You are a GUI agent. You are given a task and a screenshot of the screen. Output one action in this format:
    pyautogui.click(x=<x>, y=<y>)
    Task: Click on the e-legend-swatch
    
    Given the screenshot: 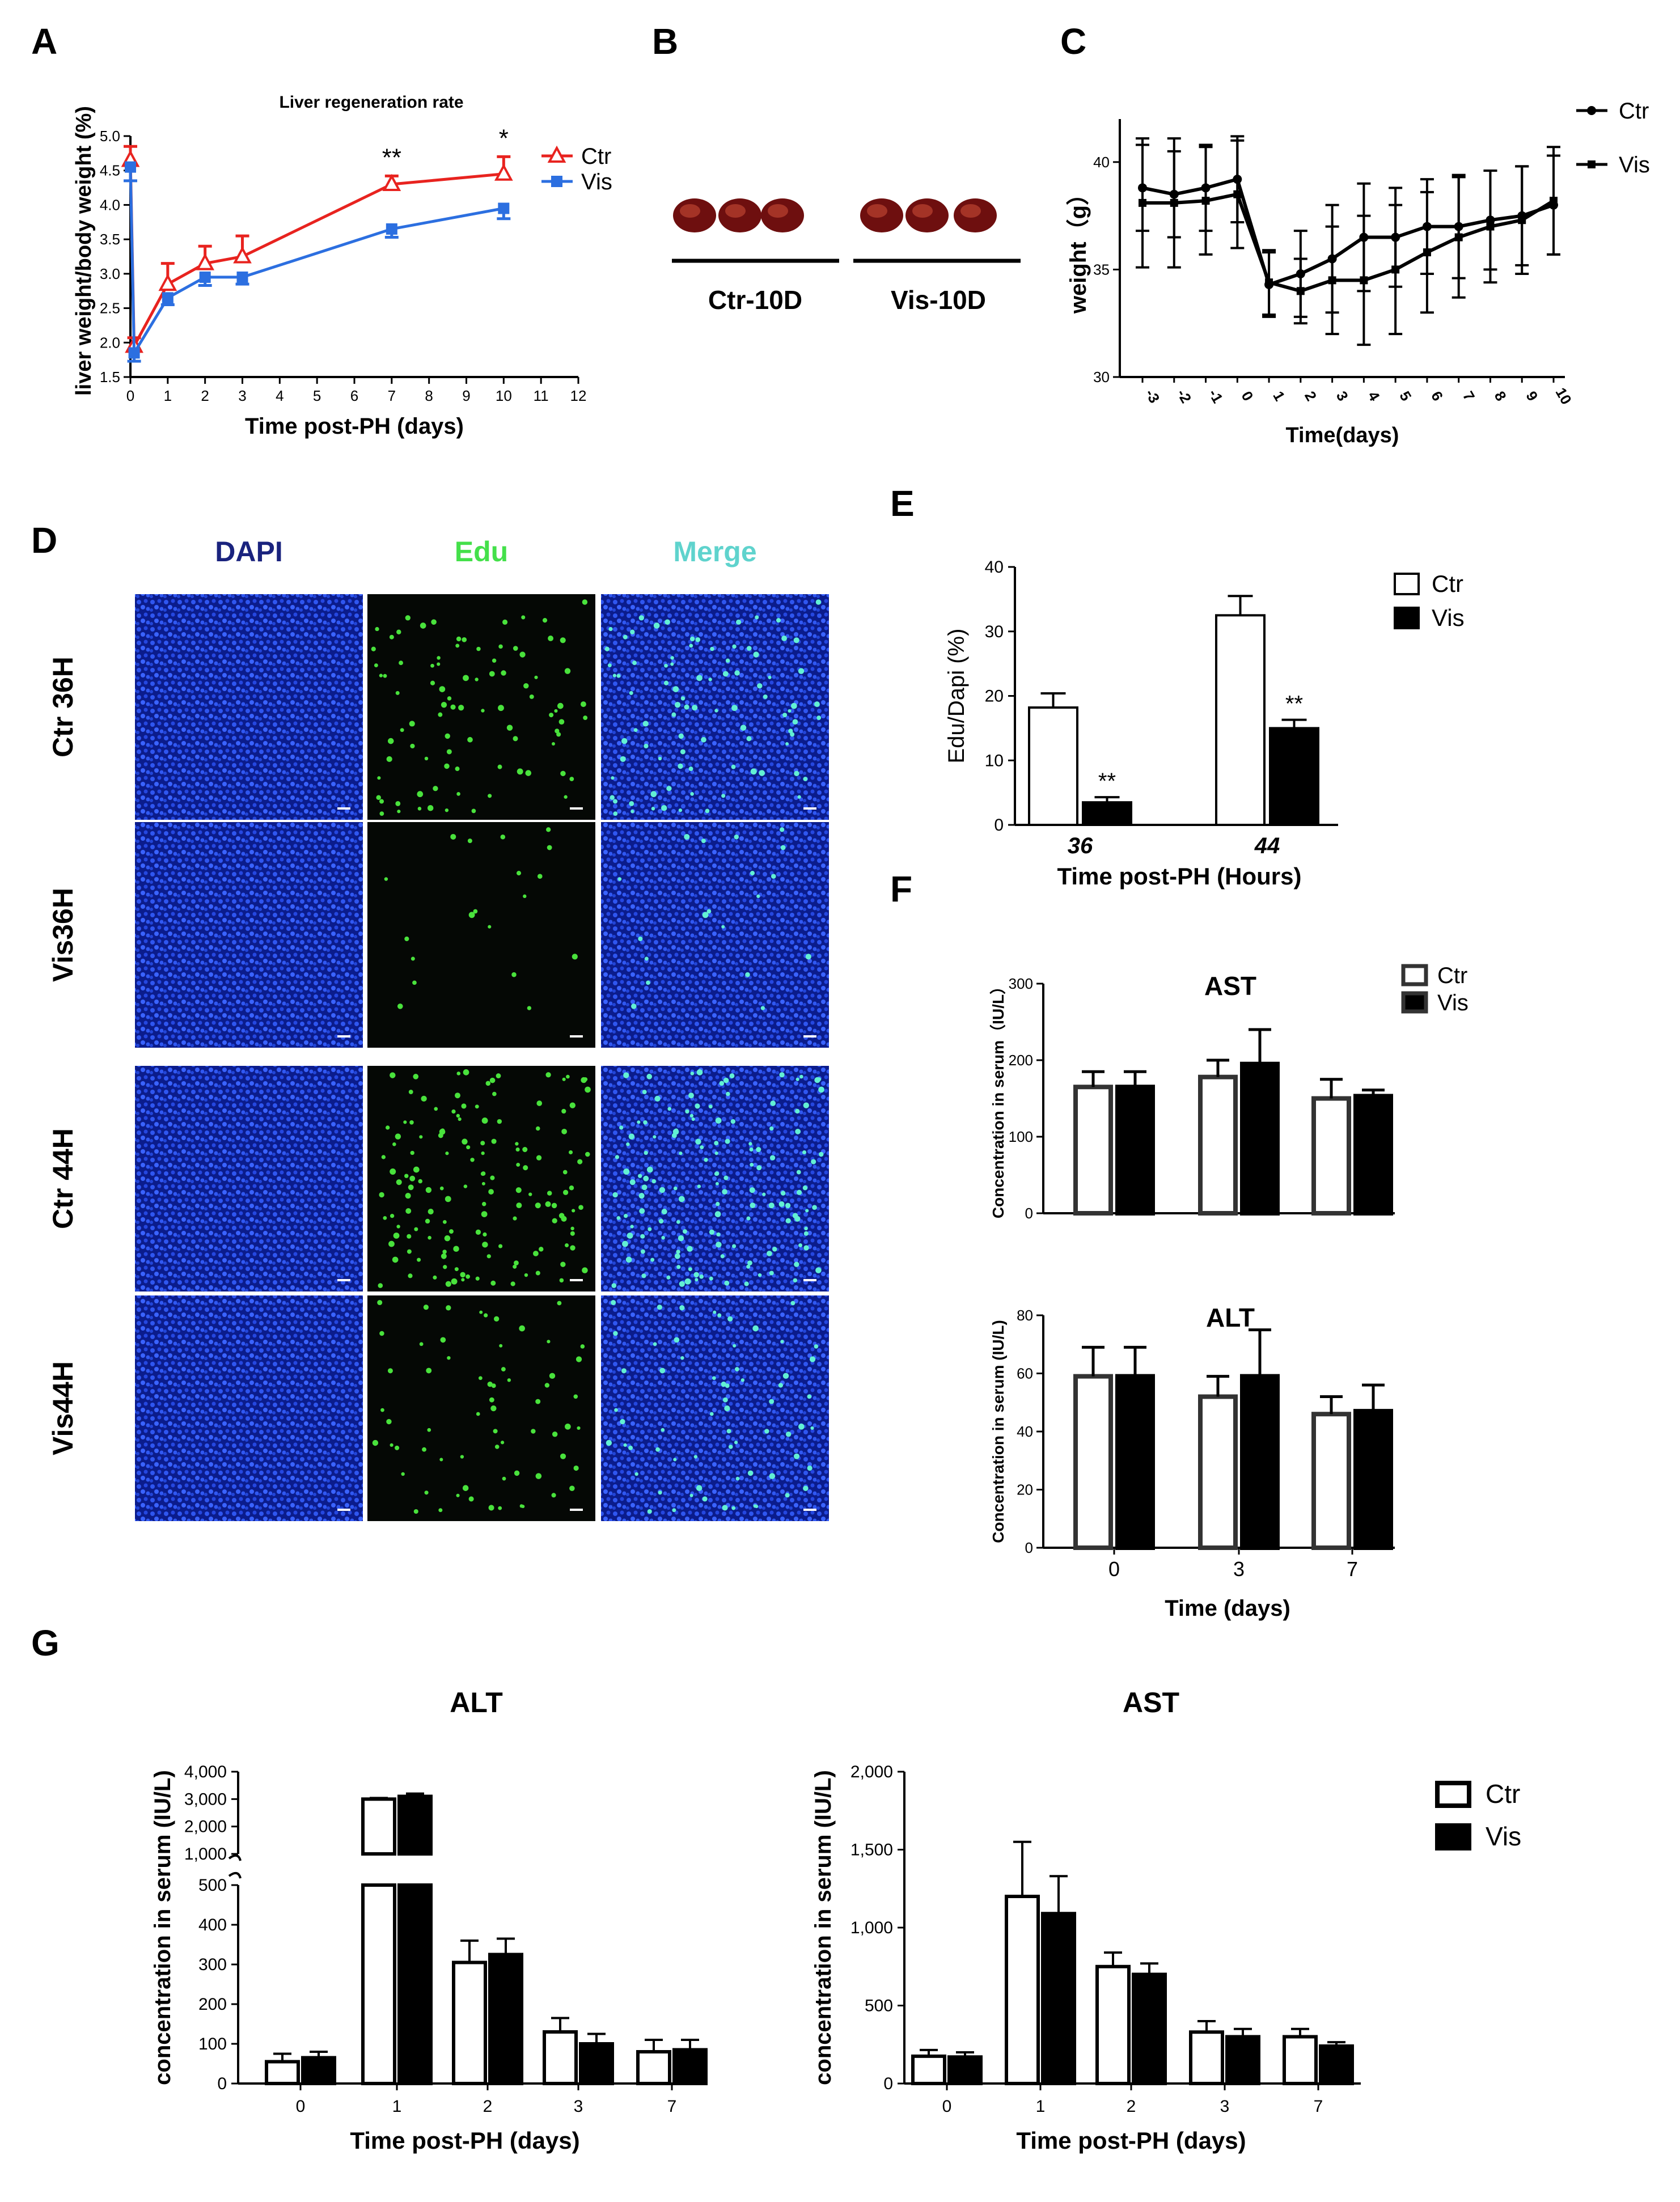 What is the action you would take?
    pyautogui.click(x=1407, y=584)
    